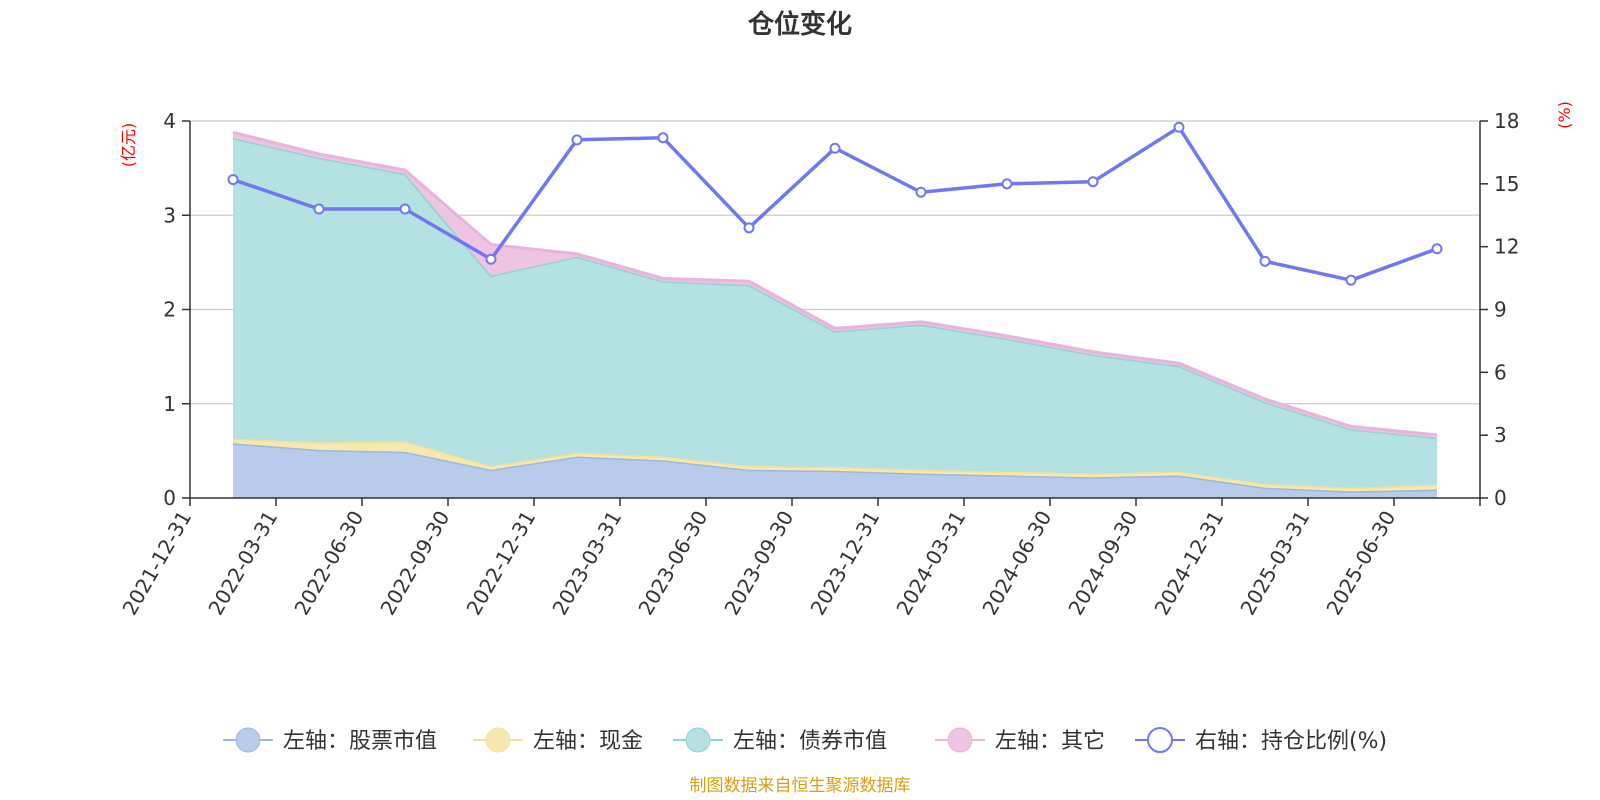  I want to click on right-axis-tick-label: 9, so click(1500, 310).